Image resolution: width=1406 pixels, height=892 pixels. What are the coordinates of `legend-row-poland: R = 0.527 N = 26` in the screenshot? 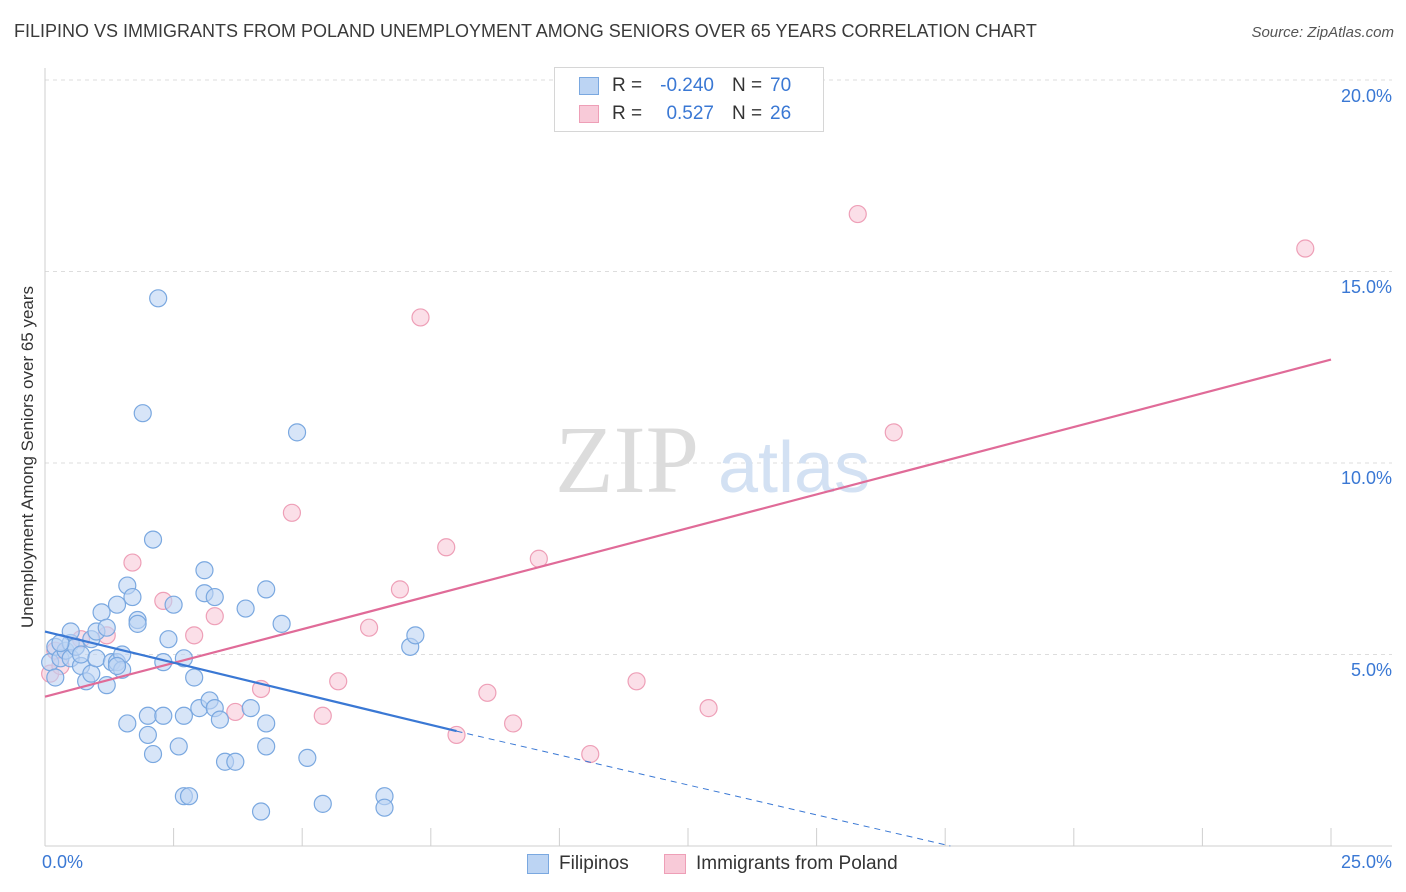 It's located at (685, 114).